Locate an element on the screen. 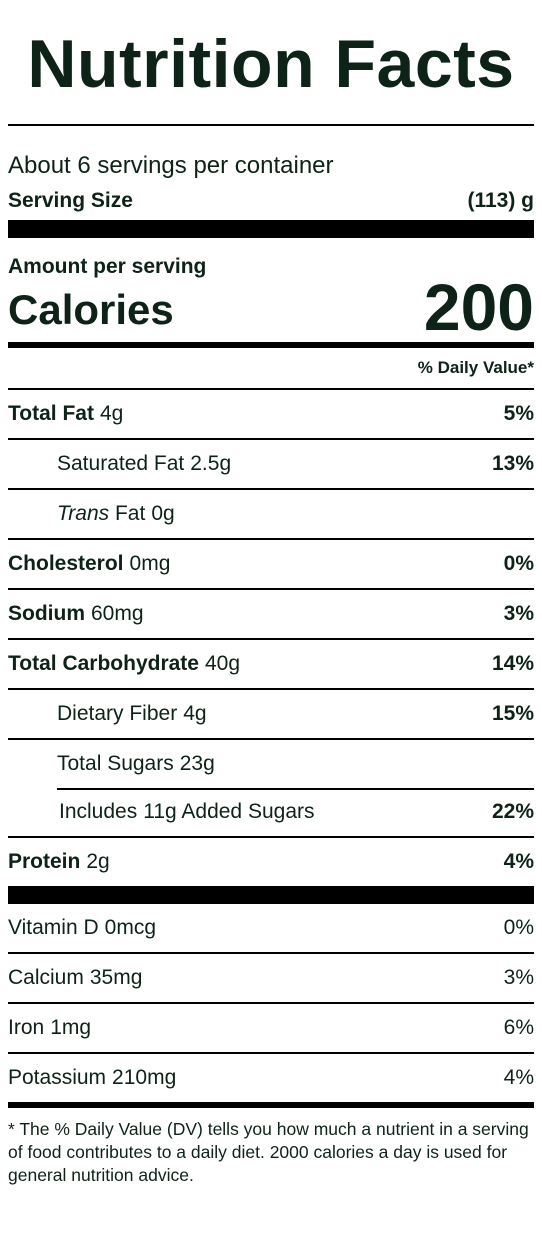  nutrient-row-total-sugars: Total Sugars 23g is located at coordinates (271, 765).